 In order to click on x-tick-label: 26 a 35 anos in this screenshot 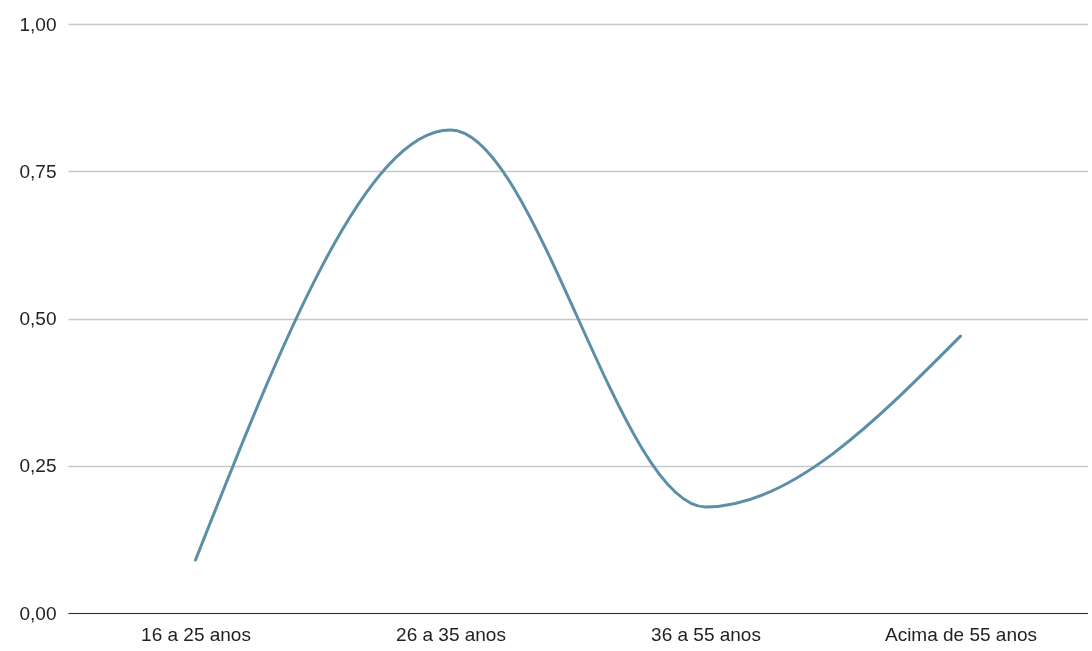, I will do `click(451, 634)`.